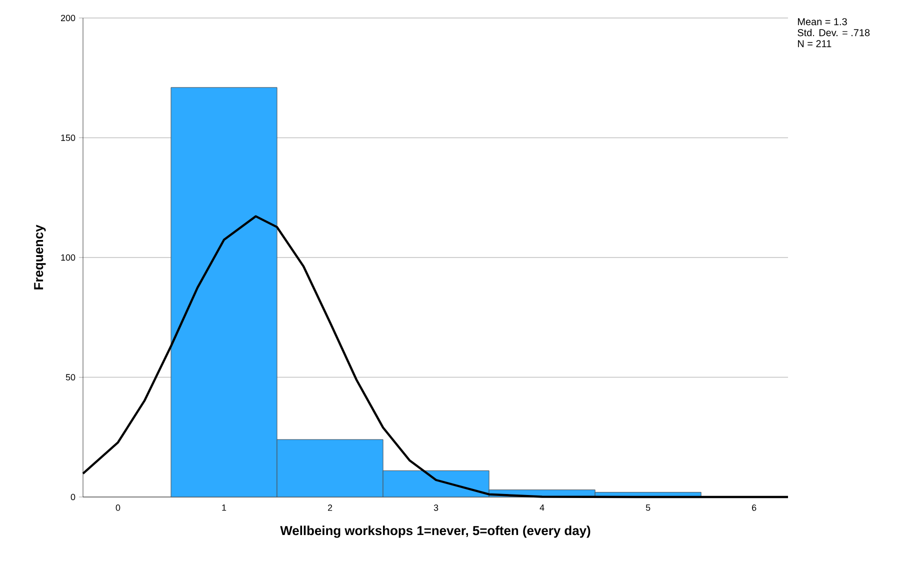  I want to click on x-tick-label: 3, so click(436, 507).